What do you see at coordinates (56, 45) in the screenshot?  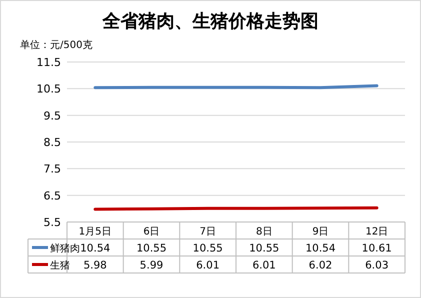 I see `y-axis-title: 单位：元/500克` at bounding box center [56, 45].